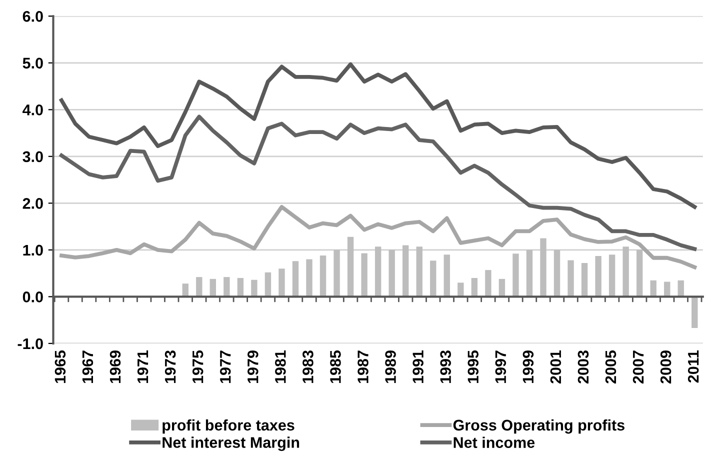 This screenshot has height=461, width=710. I want to click on x-tick-label: 1977, so click(225, 367).